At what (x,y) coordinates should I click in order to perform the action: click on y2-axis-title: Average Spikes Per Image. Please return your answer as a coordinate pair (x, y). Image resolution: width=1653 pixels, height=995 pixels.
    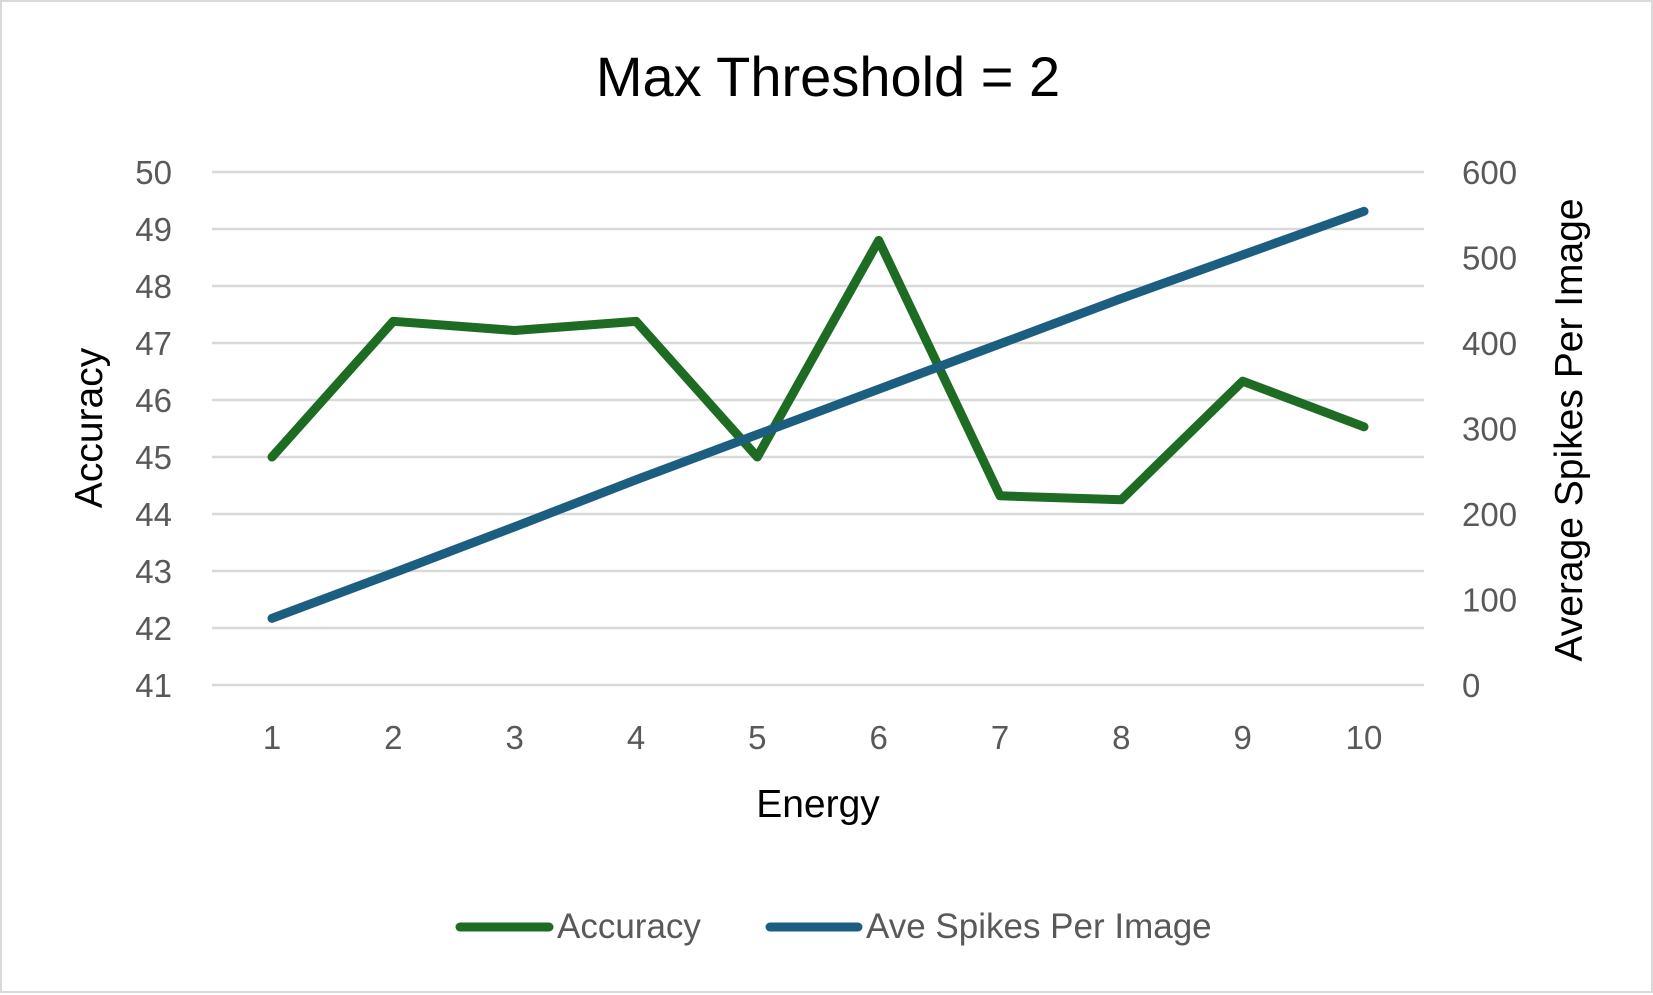
    Looking at the image, I should click on (1569, 429).